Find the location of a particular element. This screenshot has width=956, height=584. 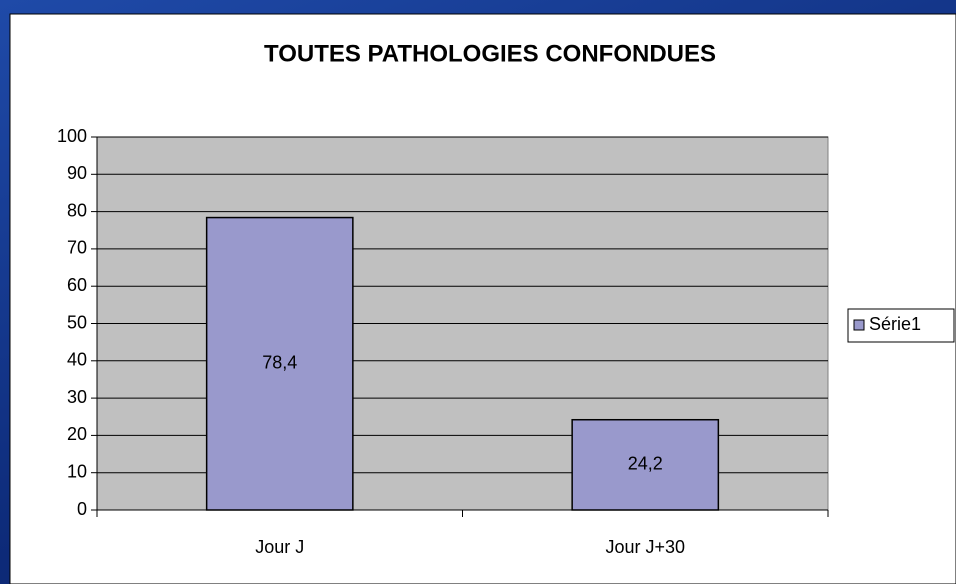

legend-swatch is located at coordinates (859, 325).